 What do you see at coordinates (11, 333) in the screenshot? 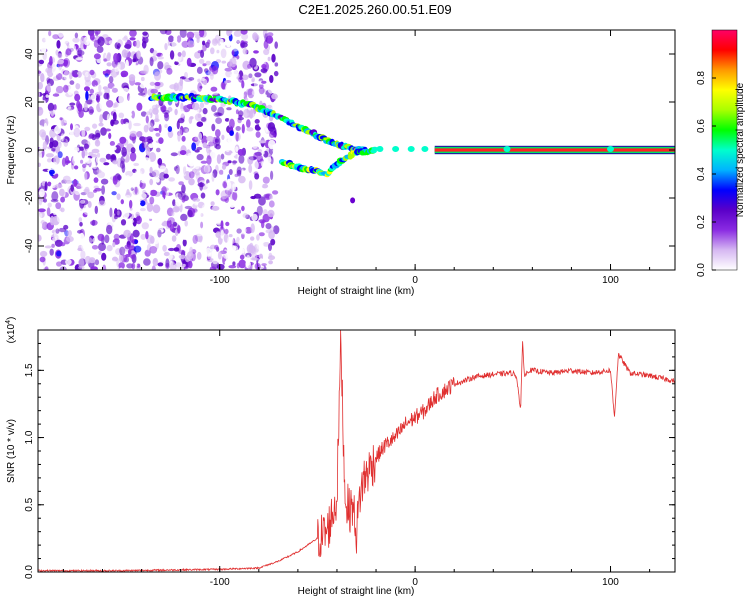
I see `scale-prefix: (x10` at bounding box center [11, 333].